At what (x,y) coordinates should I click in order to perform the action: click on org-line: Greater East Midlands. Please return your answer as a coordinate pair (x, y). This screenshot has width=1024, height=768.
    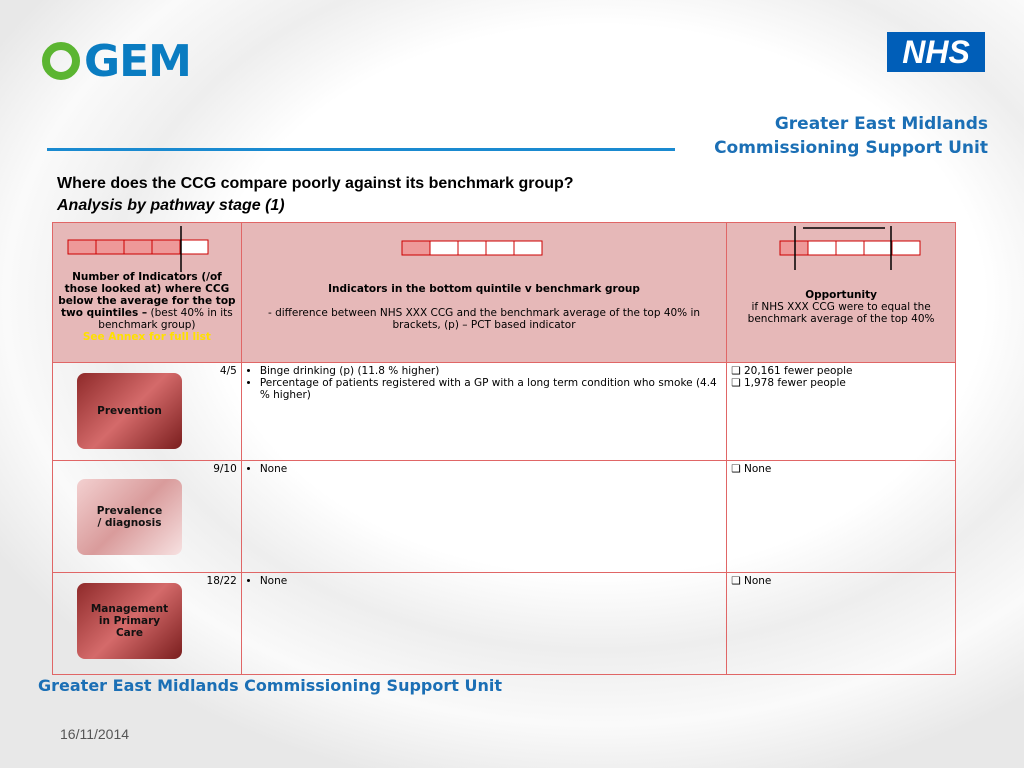
    Looking at the image, I should click on (881, 124).